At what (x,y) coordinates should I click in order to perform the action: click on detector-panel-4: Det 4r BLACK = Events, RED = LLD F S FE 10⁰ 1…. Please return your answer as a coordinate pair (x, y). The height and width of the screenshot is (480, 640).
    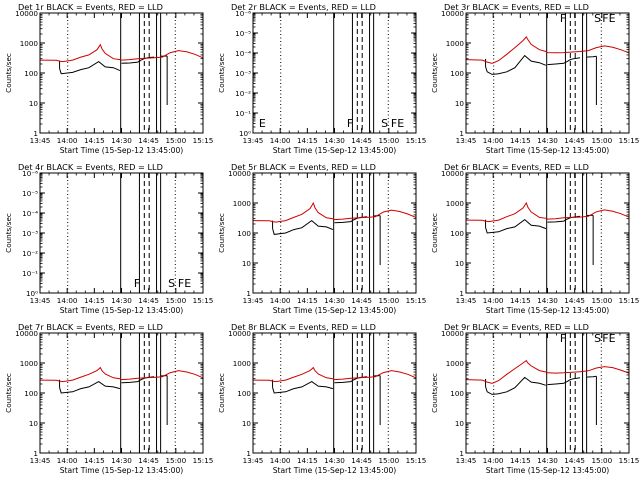
    Looking at the image, I should click on (106, 240).